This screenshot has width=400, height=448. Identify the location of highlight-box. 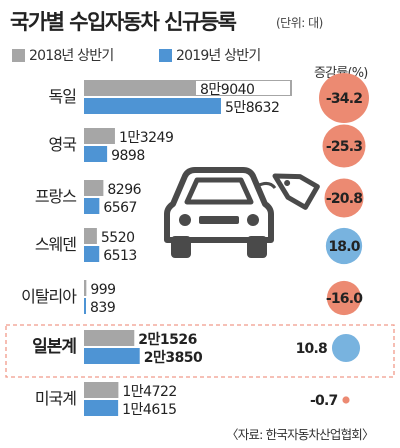
(200, 351).